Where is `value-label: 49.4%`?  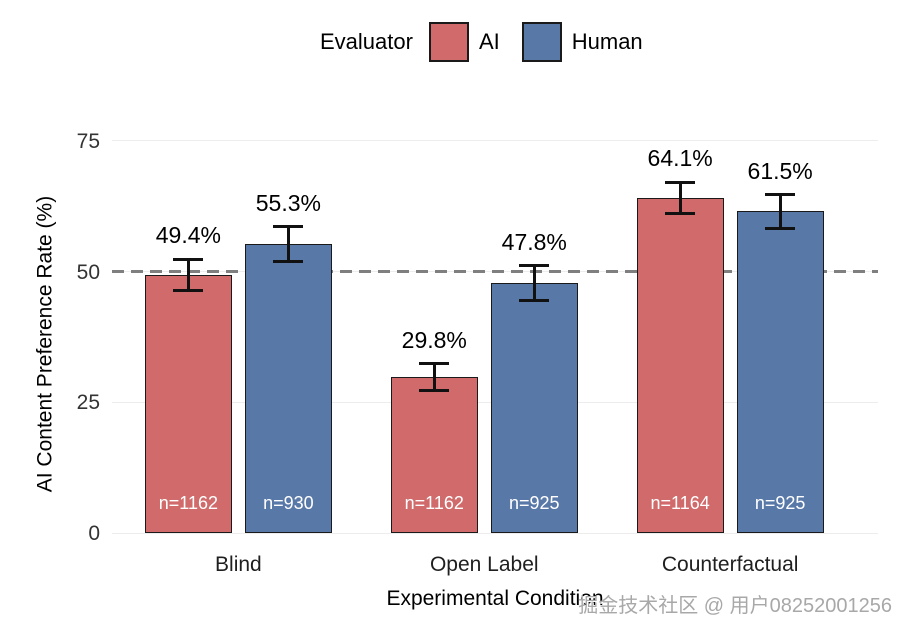
value-label: 49.4% is located at coordinates (188, 235).